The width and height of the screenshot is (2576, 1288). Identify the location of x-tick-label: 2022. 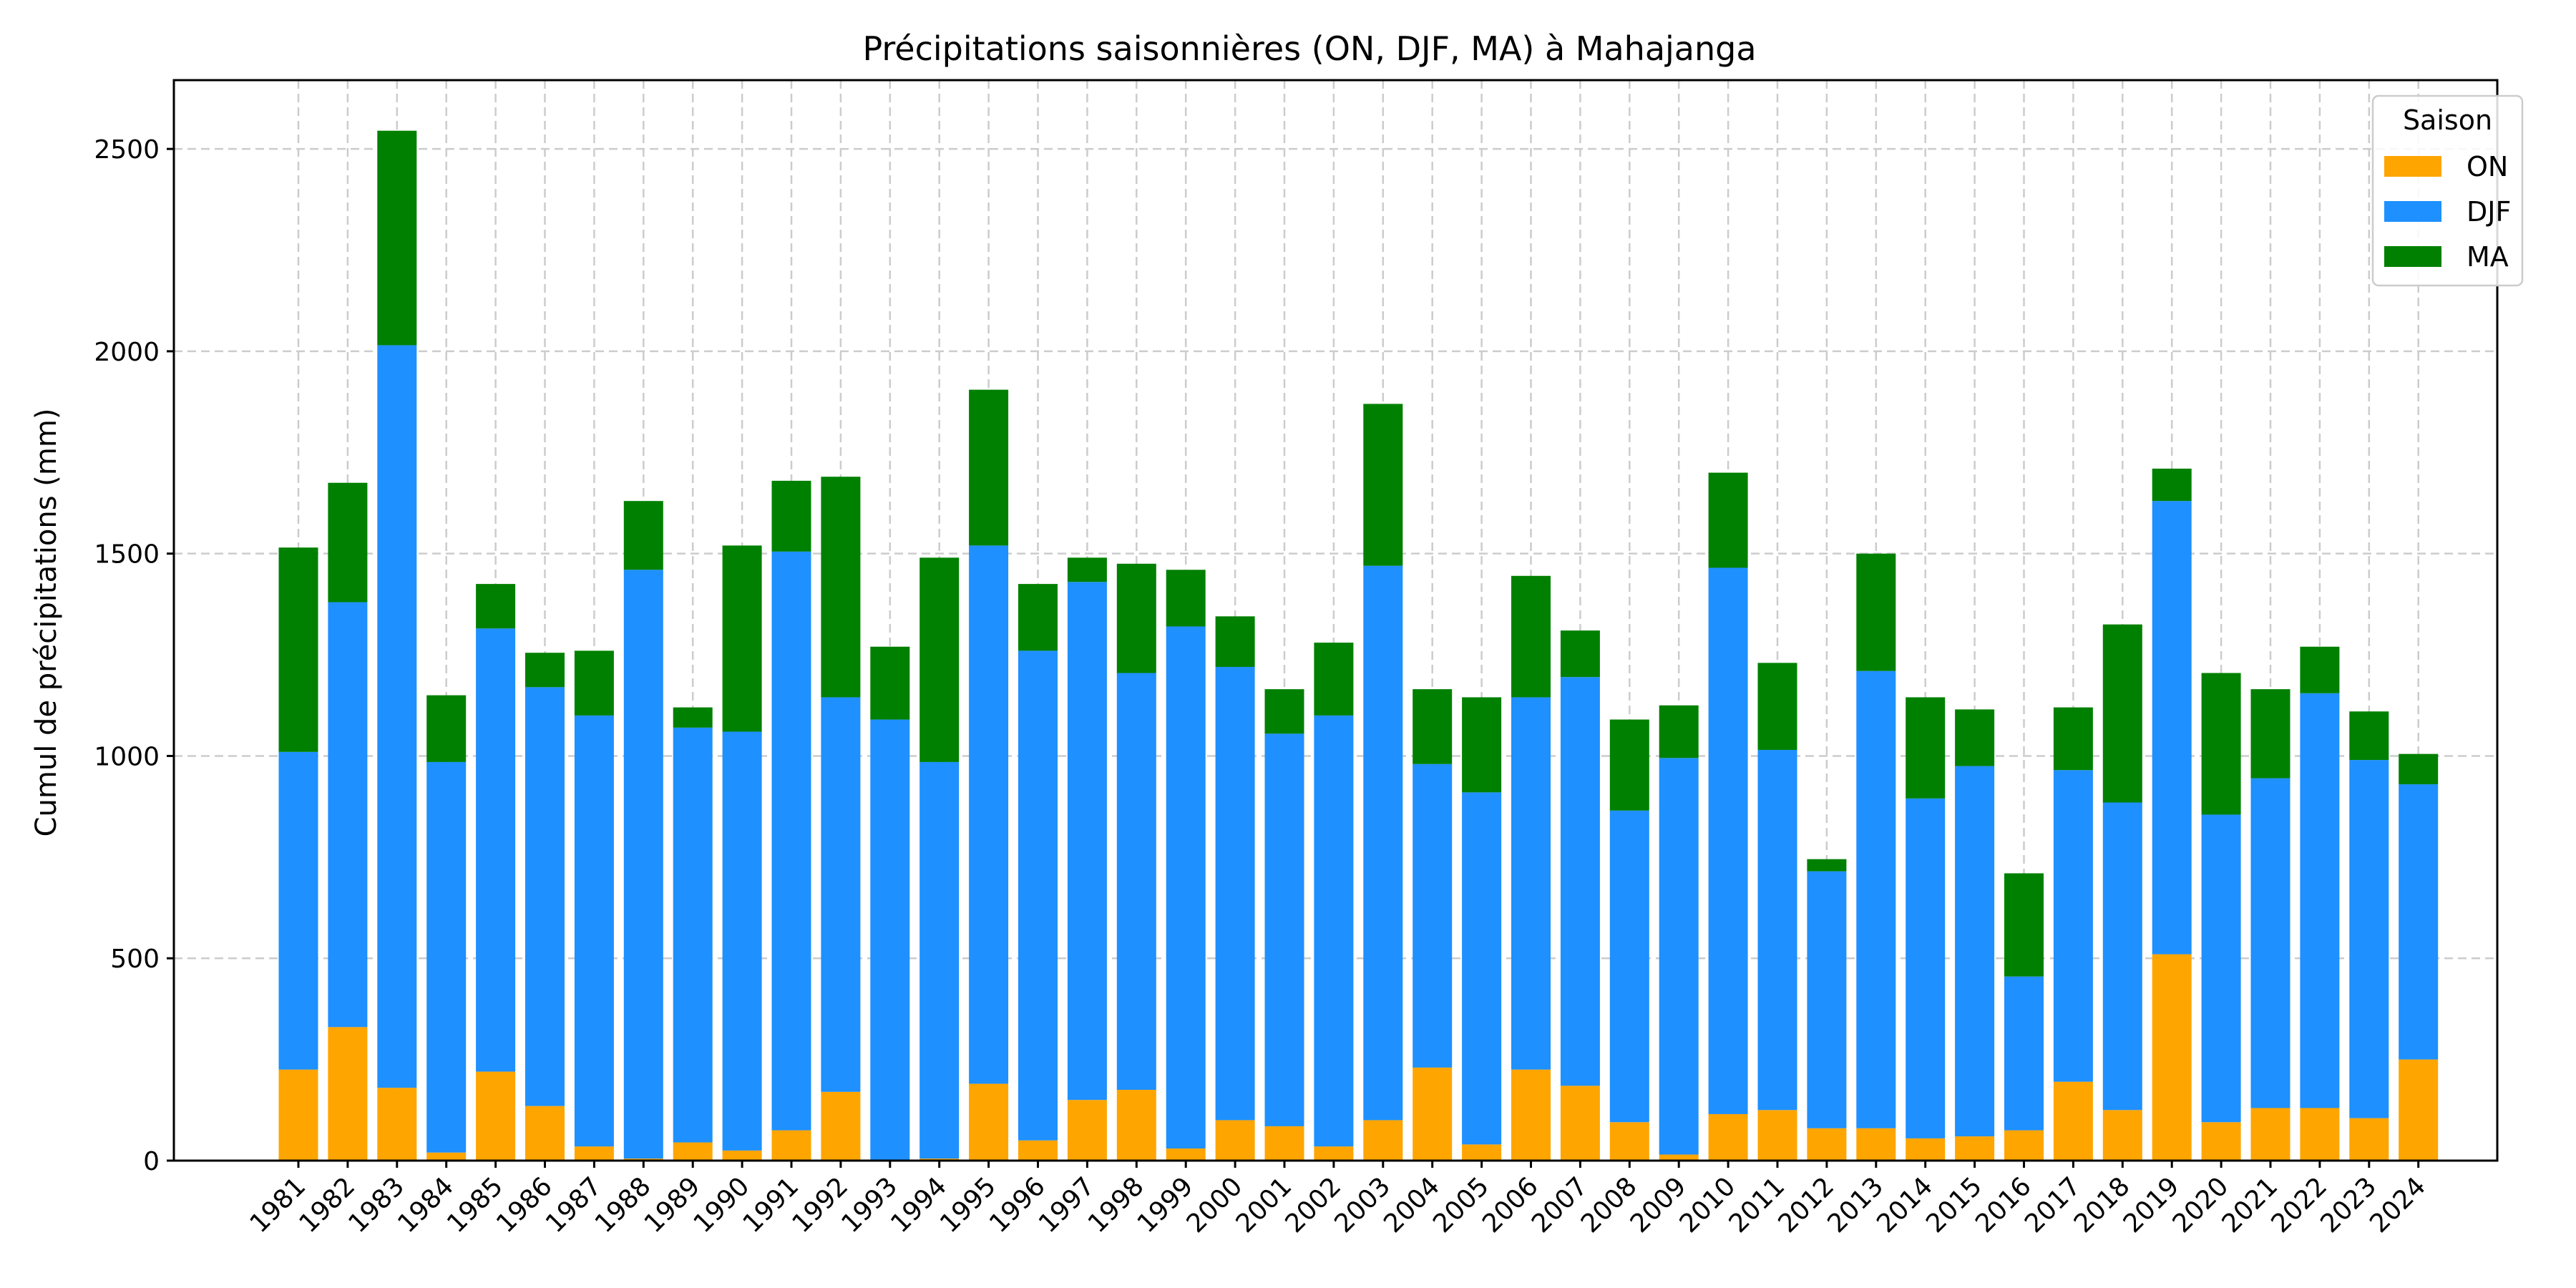
(2299, 1205).